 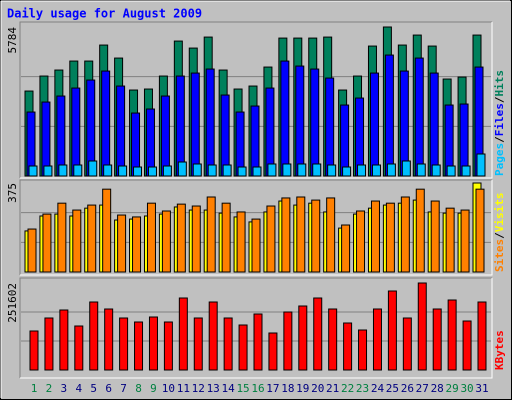 I want to click on legend: KBytes, so click(x=499, y=350).